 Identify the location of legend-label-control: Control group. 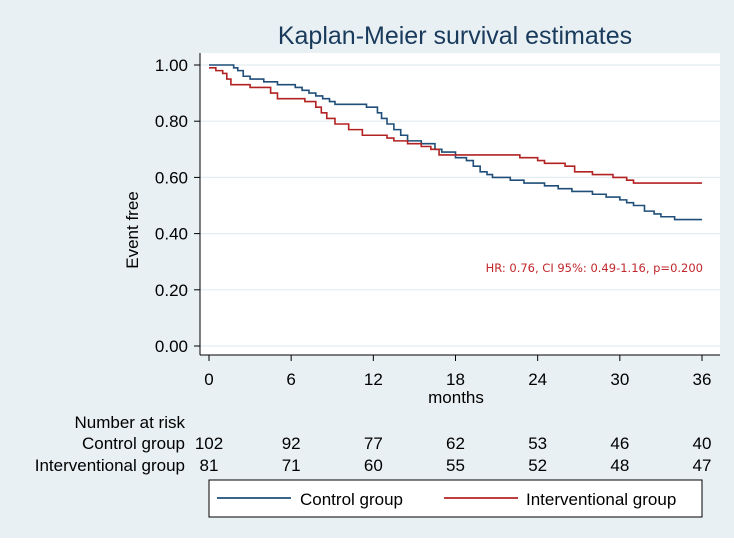
(351, 499).